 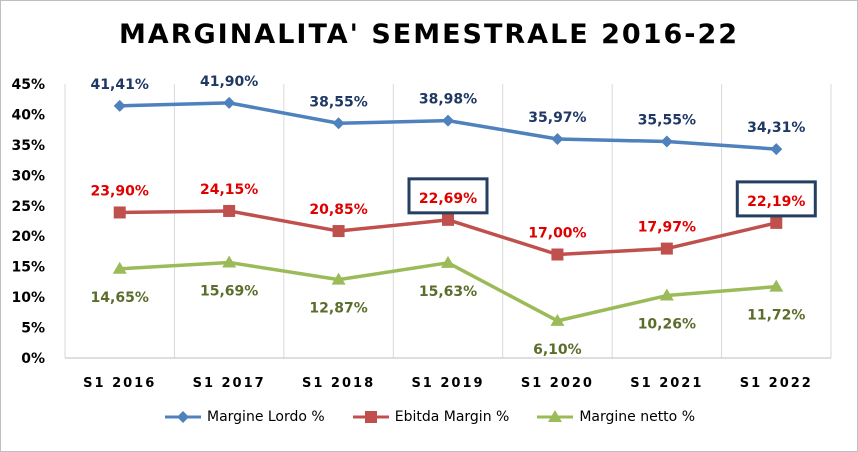 What do you see at coordinates (28, 298) in the screenshot?
I see `y-tick-label: 10%` at bounding box center [28, 298].